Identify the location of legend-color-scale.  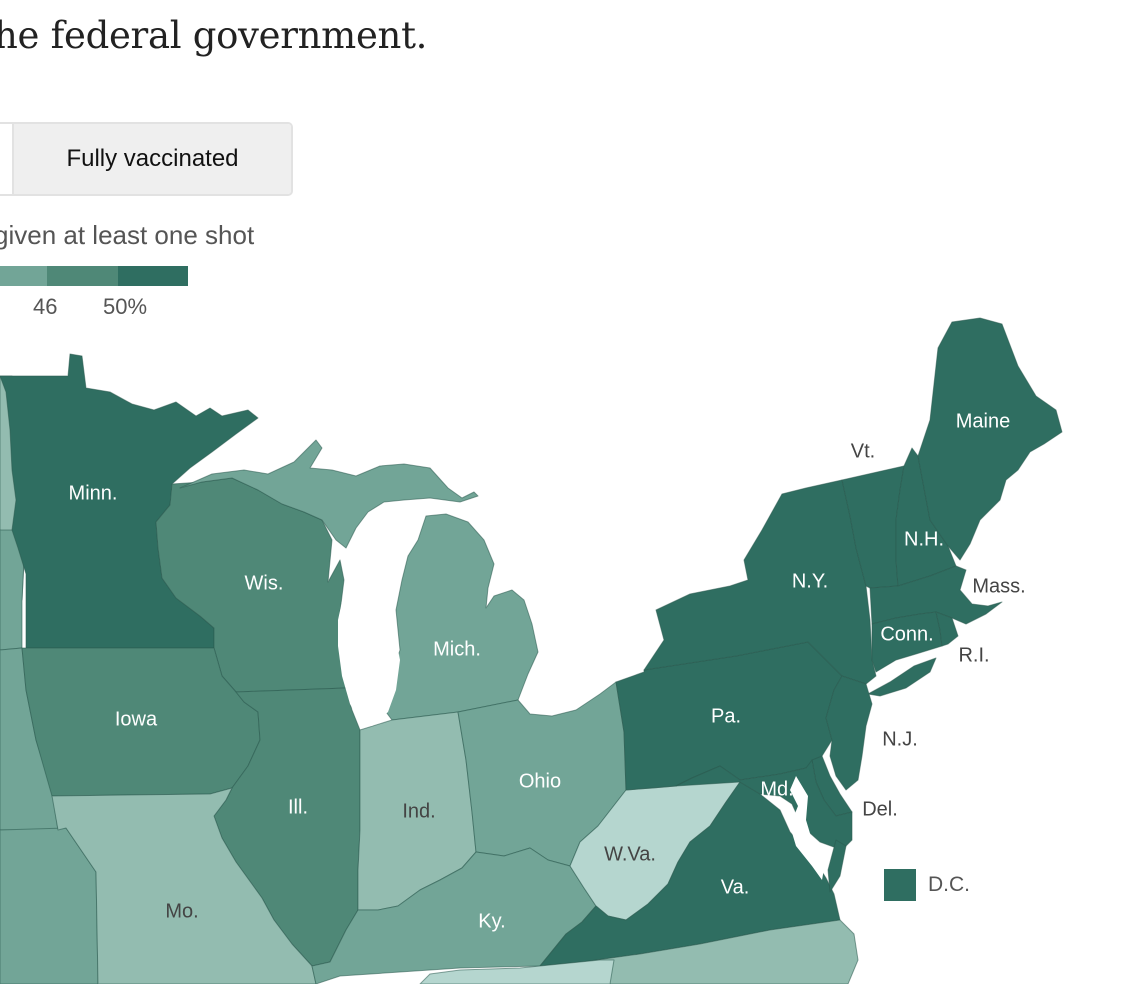
(94, 276).